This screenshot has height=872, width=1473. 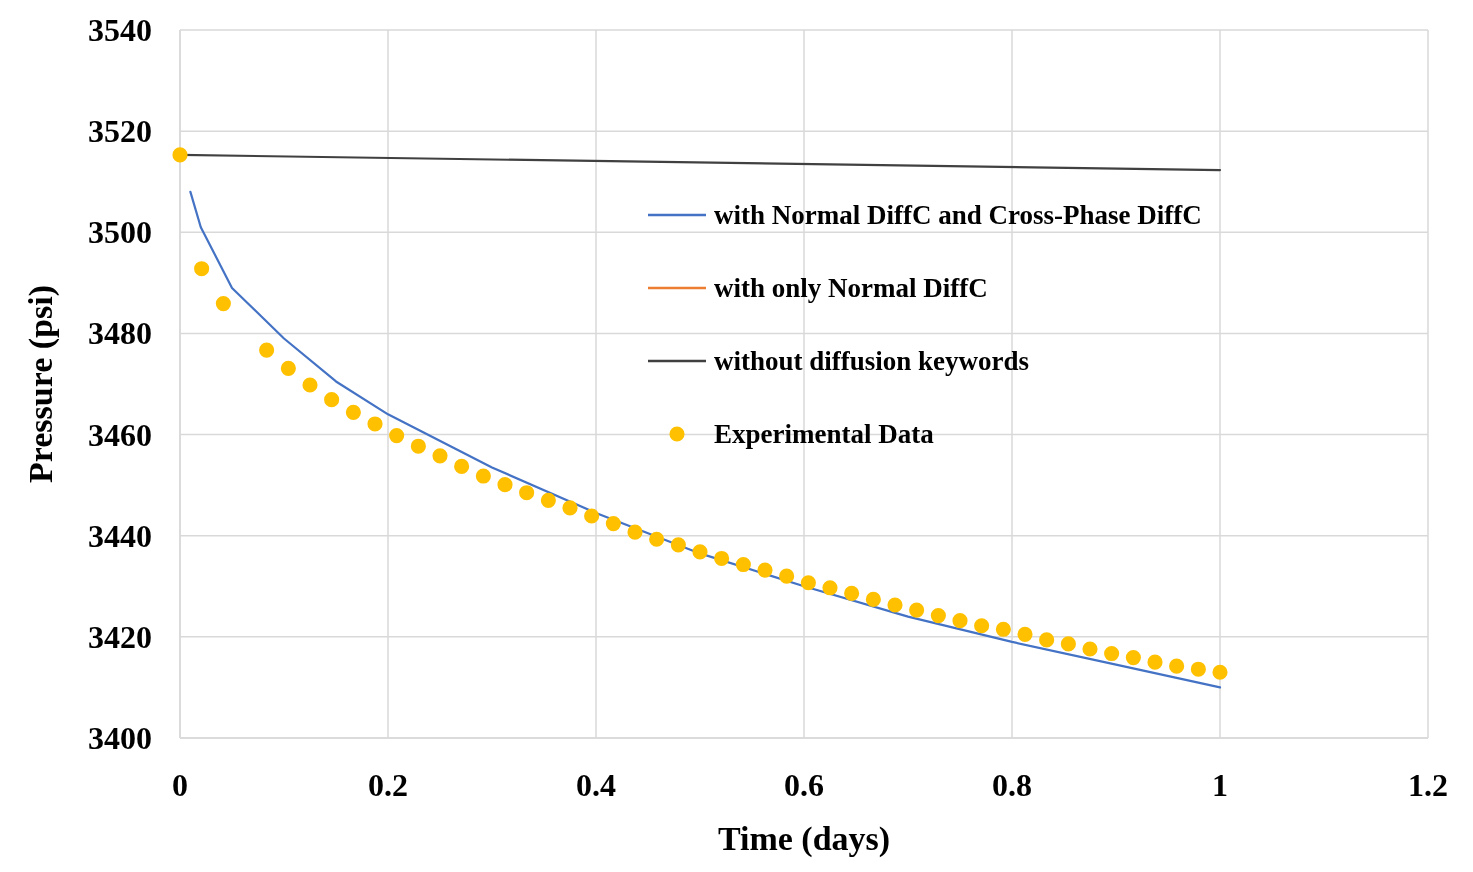 I want to click on legend-label: with only Normal DiffC, so click(x=851, y=288).